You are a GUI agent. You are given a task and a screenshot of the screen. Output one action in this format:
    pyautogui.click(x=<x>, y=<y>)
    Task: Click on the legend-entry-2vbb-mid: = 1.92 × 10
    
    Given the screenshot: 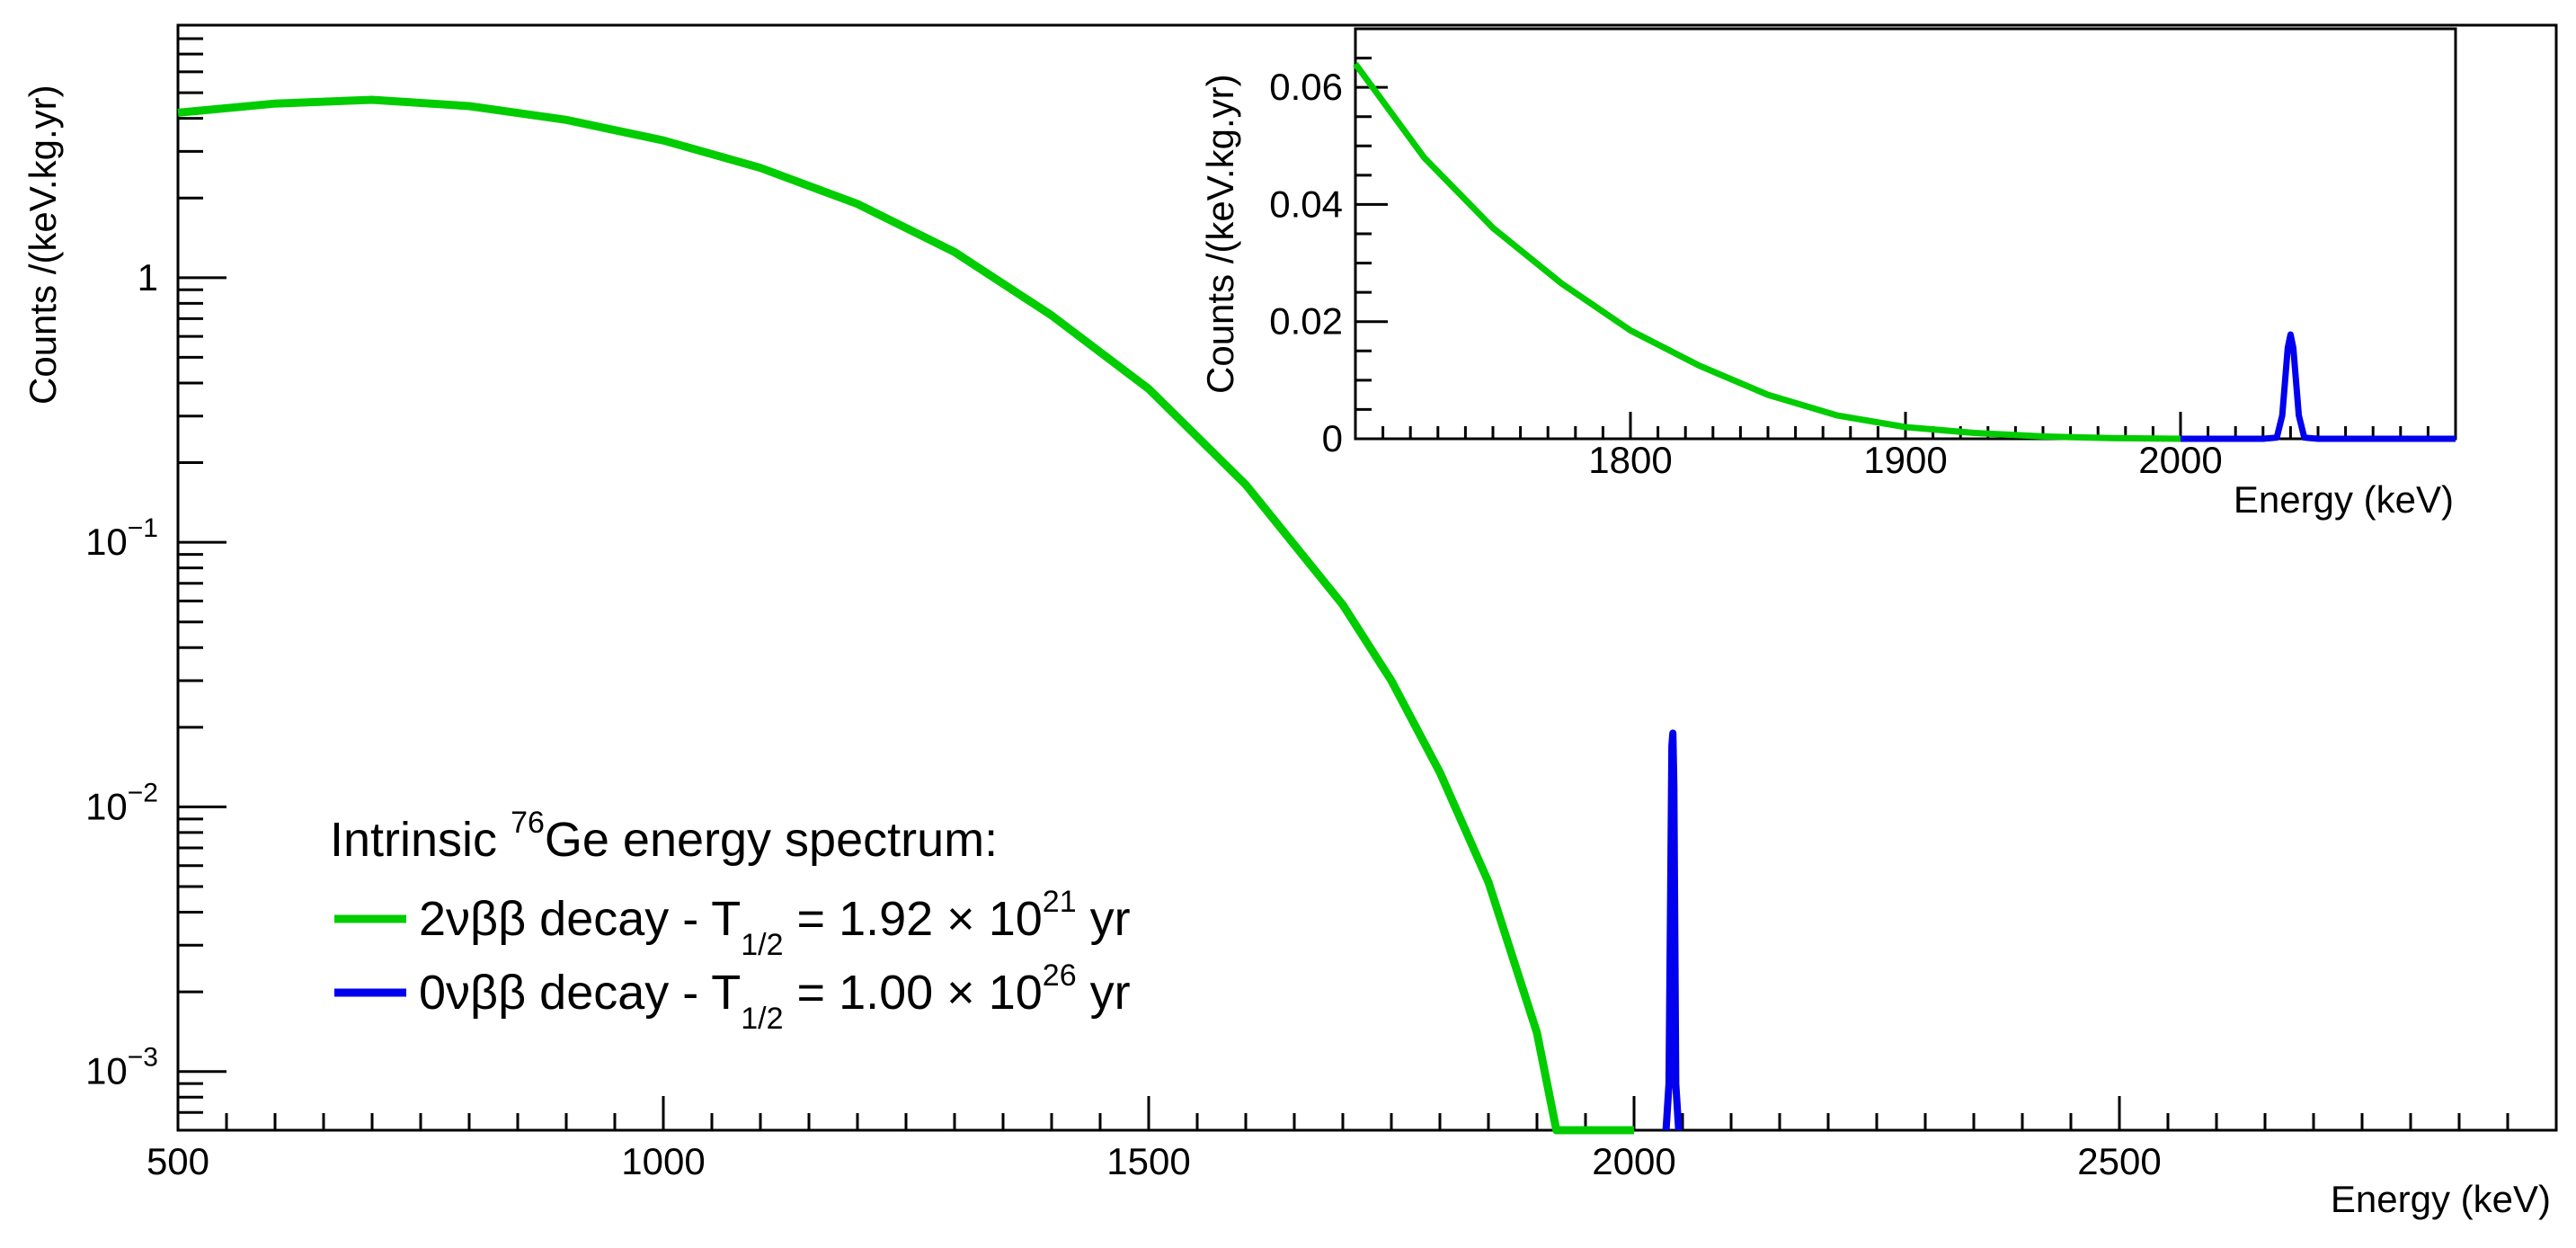 What is the action you would take?
    pyautogui.click(x=913, y=919)
    